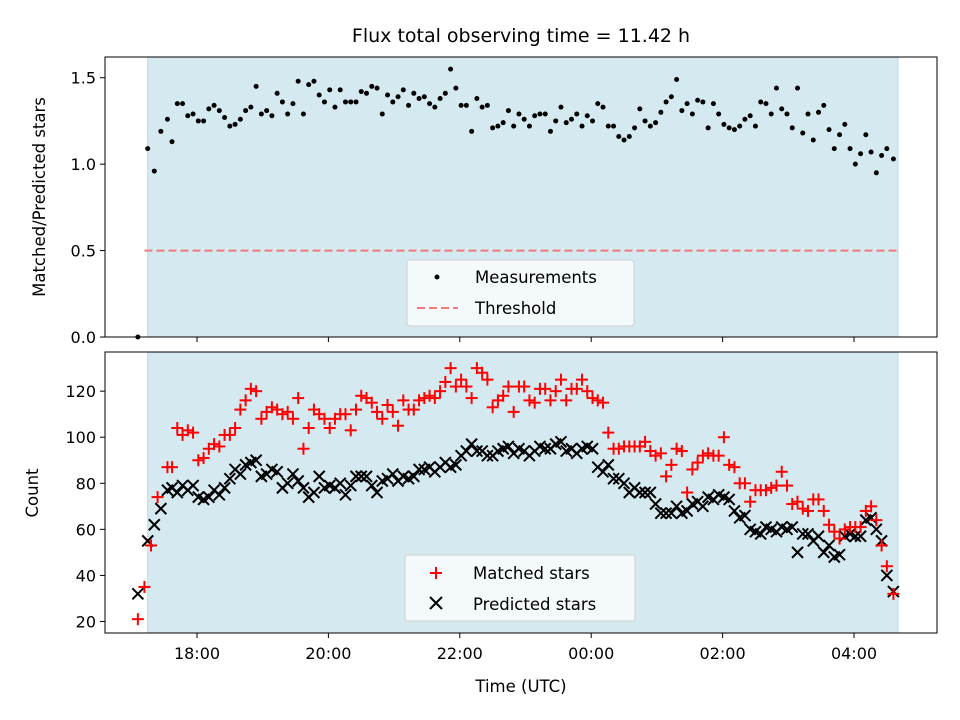 The image size is (960, 720). Describe the element at coordinates (328, 653) in the screenshot. I see `x-tick-label: 20:00` at that location.